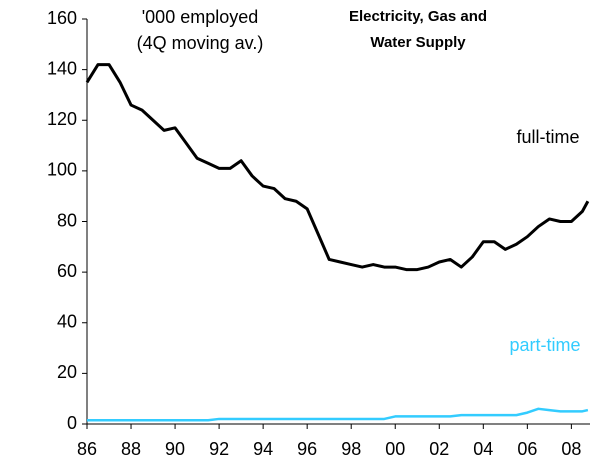 The height and width of the screenshot is (470, 613). What do you see at coordinates (571, 449) in the screenshot?
I see `x-tick-label: 08` at bounding box center [571, 449].